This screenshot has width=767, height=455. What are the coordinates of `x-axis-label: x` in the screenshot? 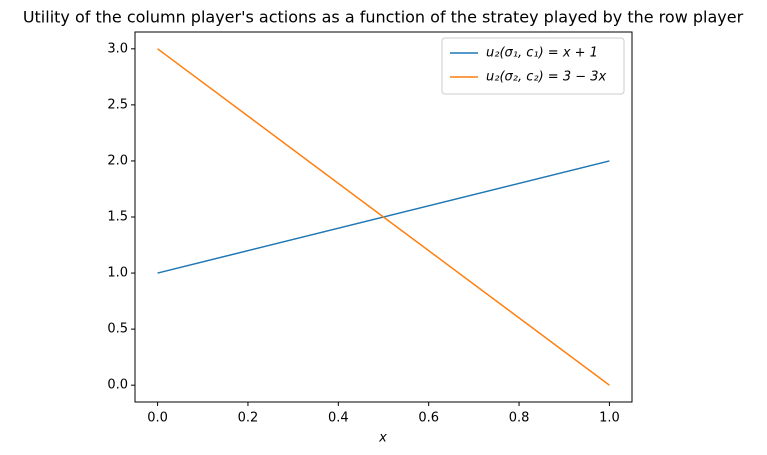 It's located at (382, 438).